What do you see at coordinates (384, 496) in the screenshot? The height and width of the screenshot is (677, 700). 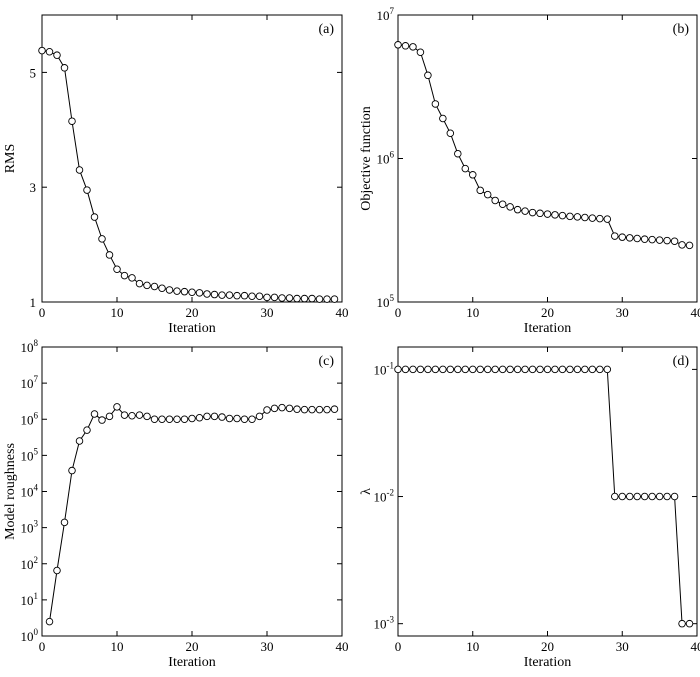 I see `y-tick-label: 10⁻²` at bounding box center [384, 496].